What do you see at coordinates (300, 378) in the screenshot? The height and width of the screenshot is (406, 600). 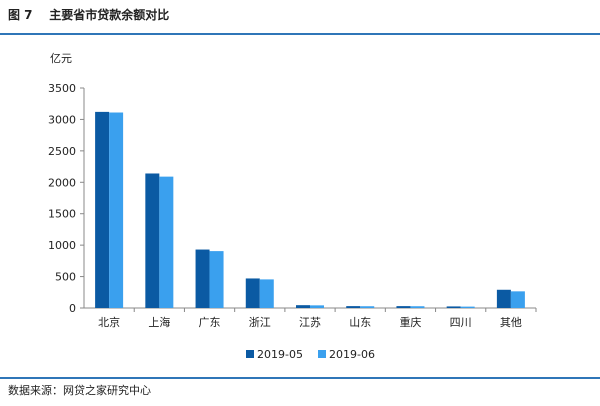 I see `bottom-divider` at bounding box center [300, 378].